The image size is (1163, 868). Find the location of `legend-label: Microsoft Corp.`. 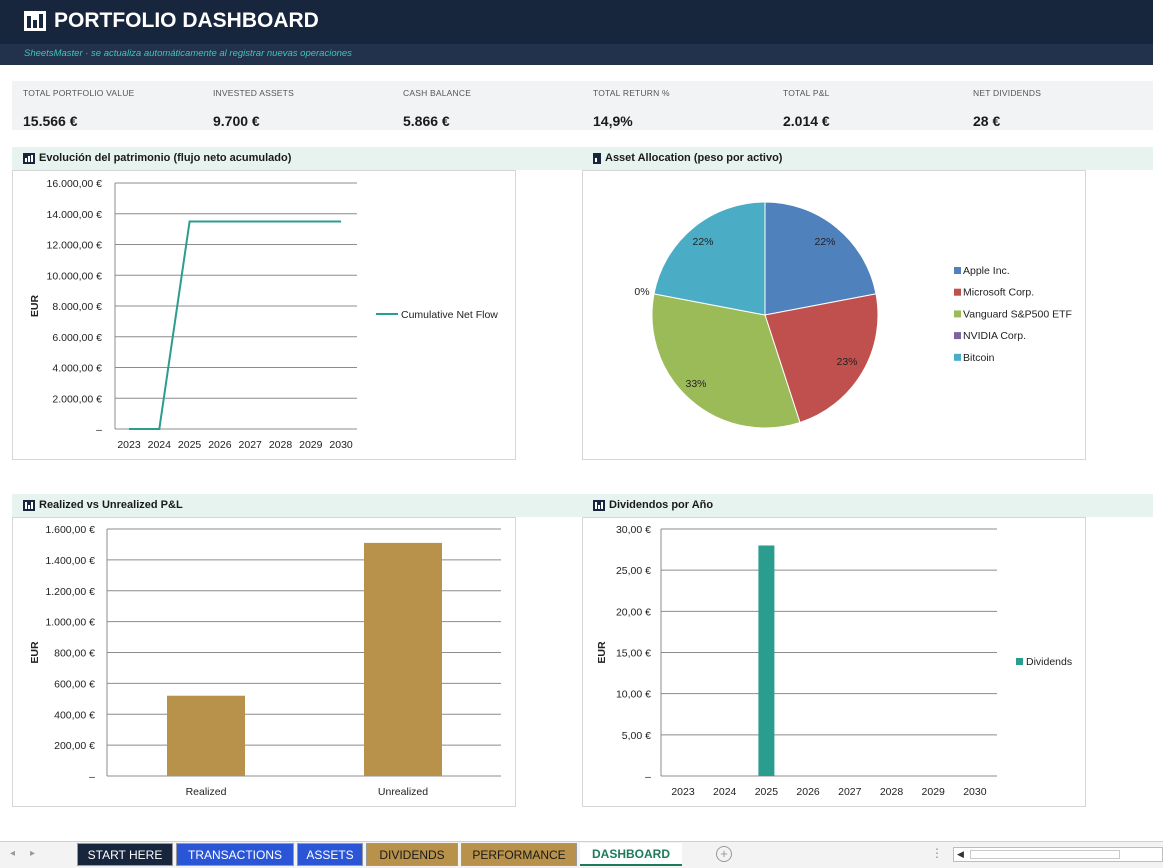

legend-label: Microsoft Corp. is located at coordinates (998, 293).